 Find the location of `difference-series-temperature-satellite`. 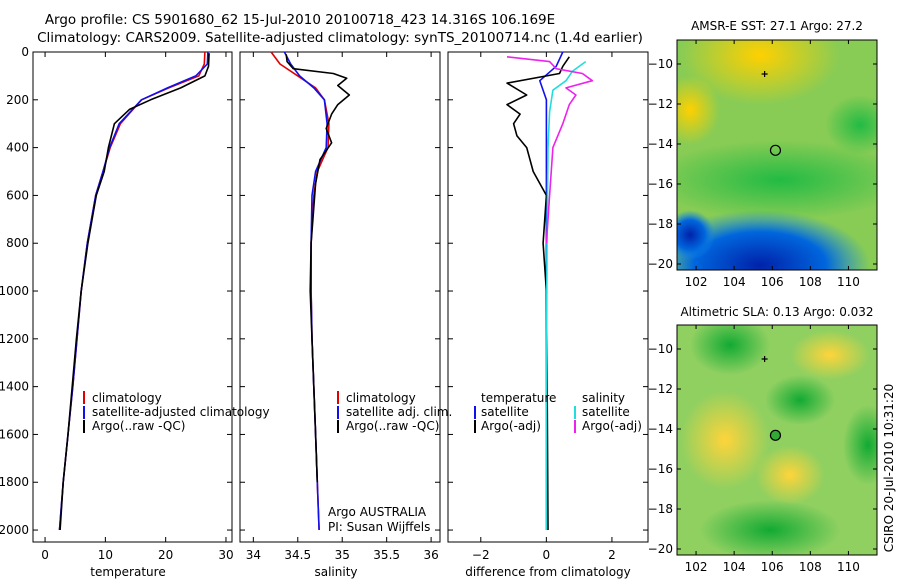

difference-series-temperature-satellite is located at coordinates (551, 290).